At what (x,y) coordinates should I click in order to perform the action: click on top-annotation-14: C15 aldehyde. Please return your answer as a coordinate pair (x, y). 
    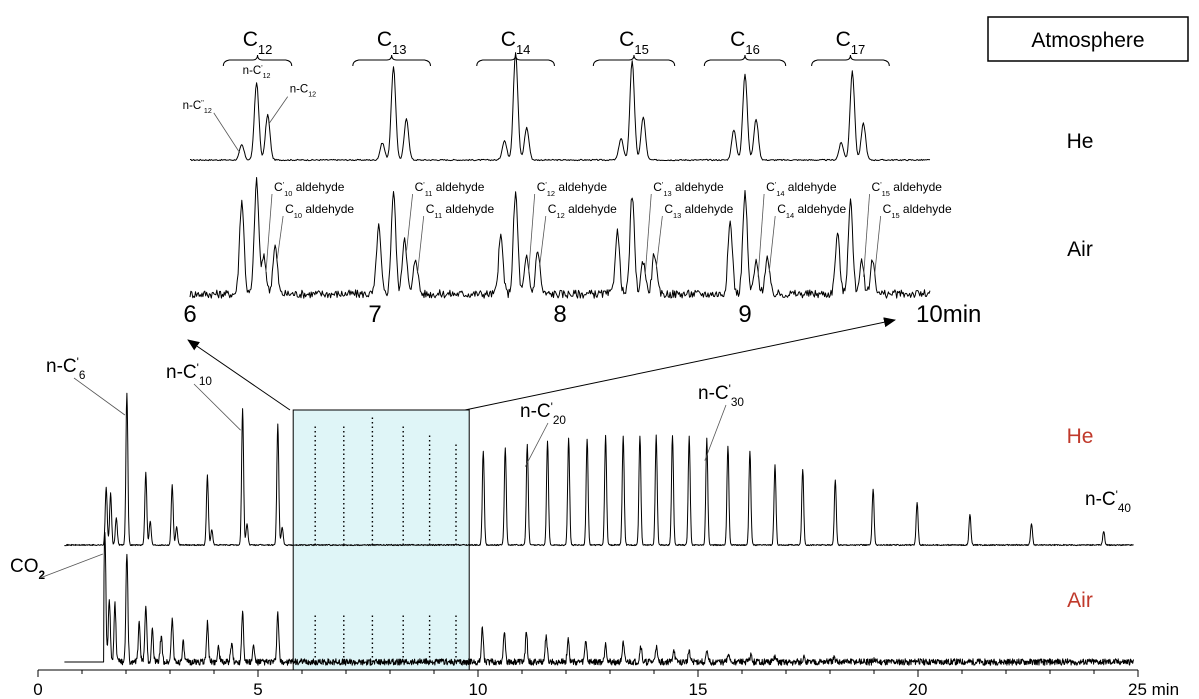
    Looking at the image, I should click on (917, 211).